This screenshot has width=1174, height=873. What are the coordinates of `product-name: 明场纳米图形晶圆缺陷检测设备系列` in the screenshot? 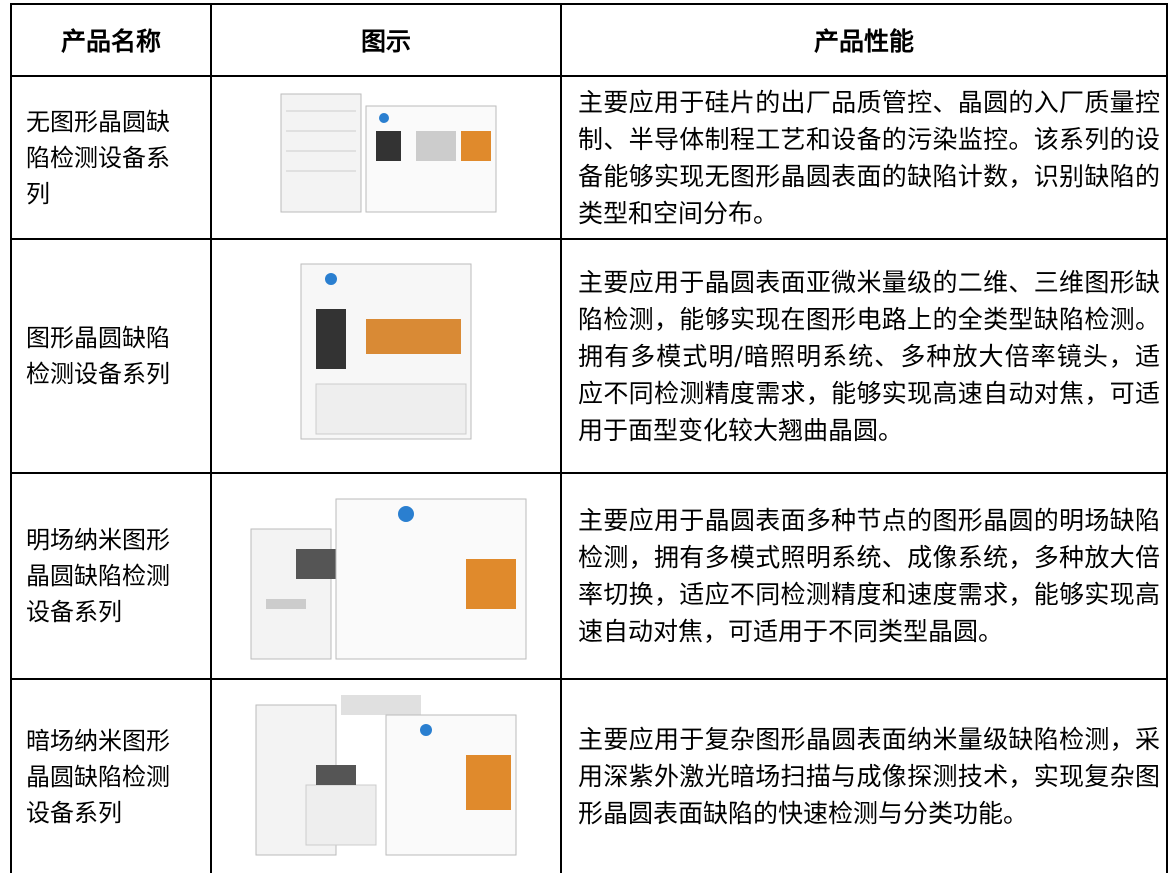 It's located at (98, 576).